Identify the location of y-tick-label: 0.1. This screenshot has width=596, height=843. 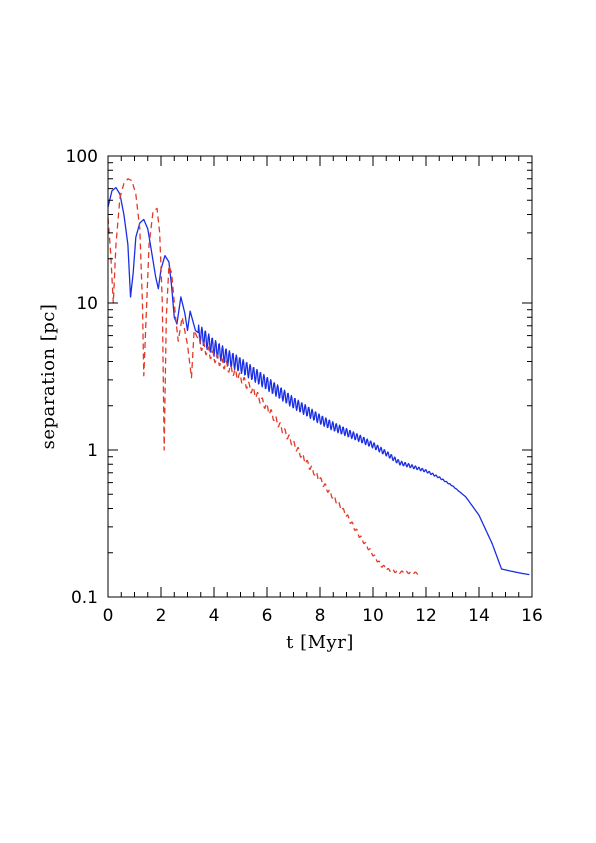
(84, 598).